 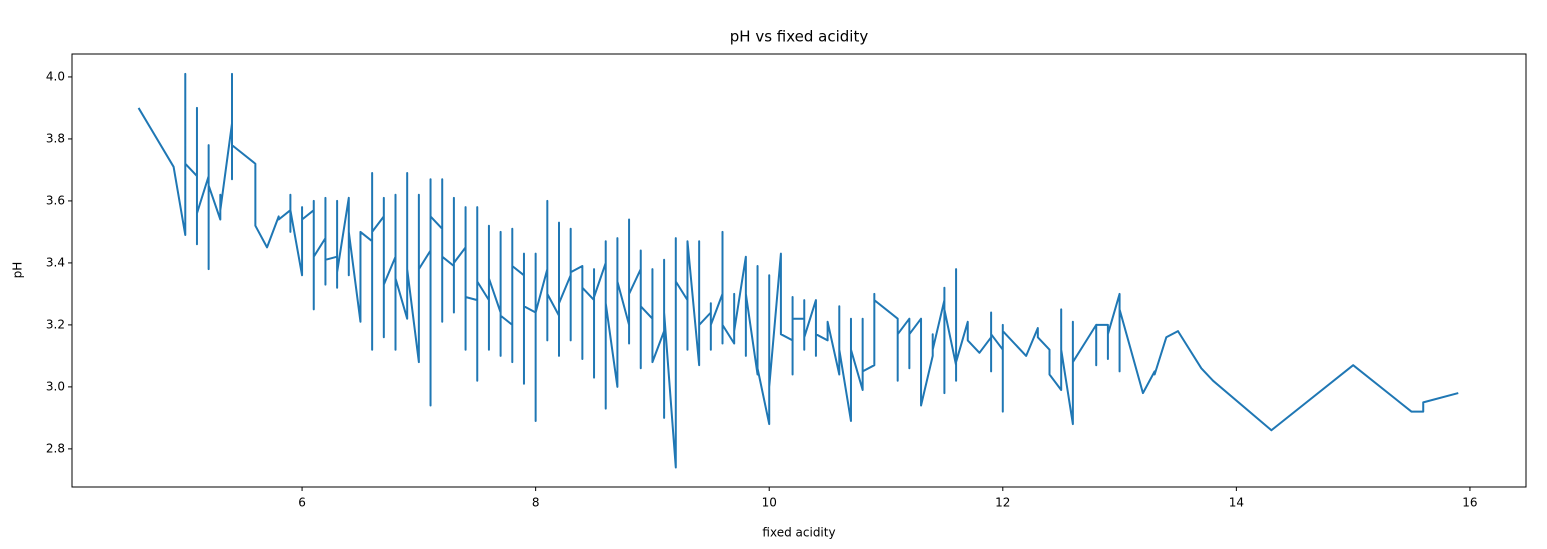 I want to click on x-tick-label: 8, so click(x=536, y=503).